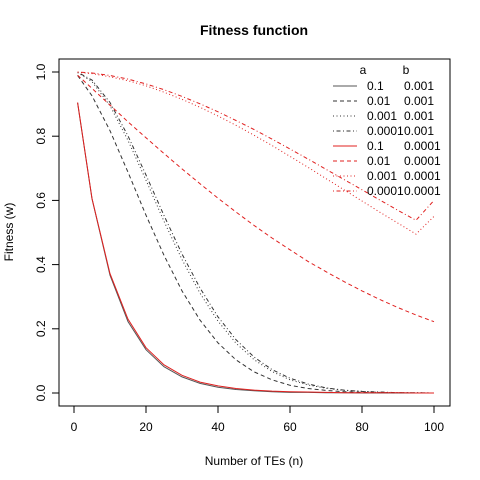  I want to click on y-tick-label: 0.2, so click(41, 328).